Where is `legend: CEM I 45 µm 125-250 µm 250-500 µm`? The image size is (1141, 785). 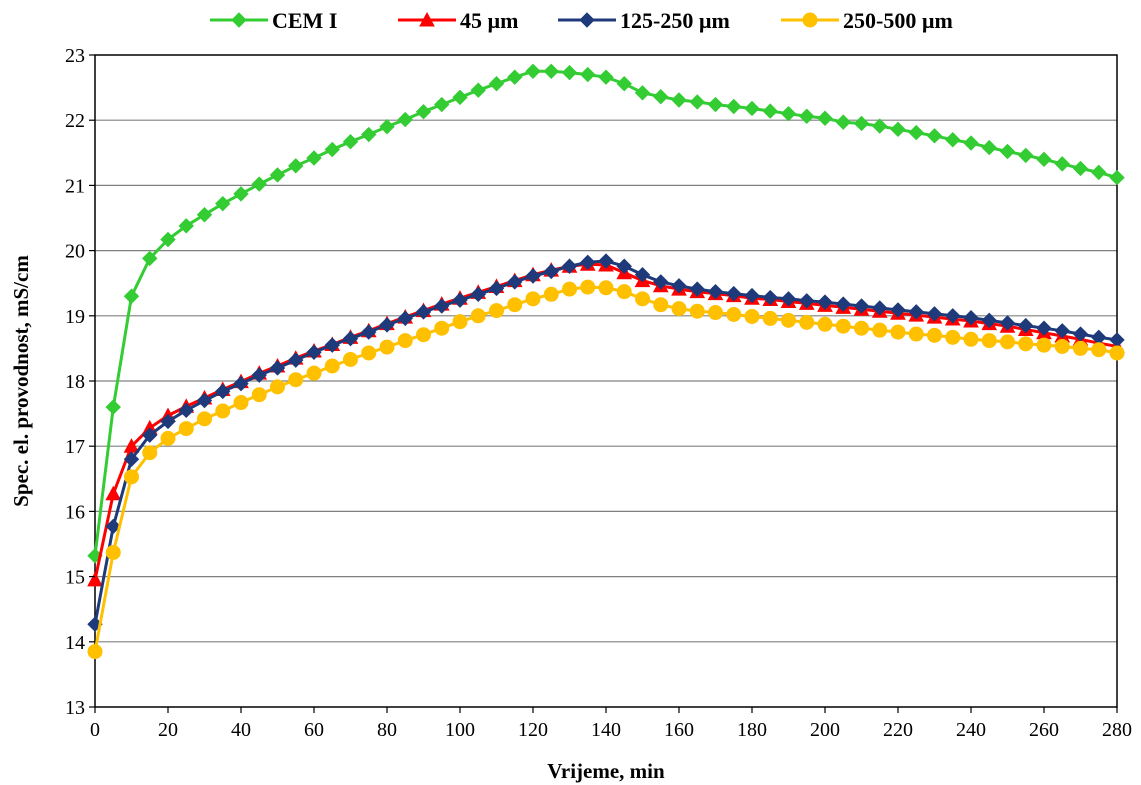 legend: CEM I 45 µm 125-250 µm 250-500 µm is located at coordinates (581, 20).